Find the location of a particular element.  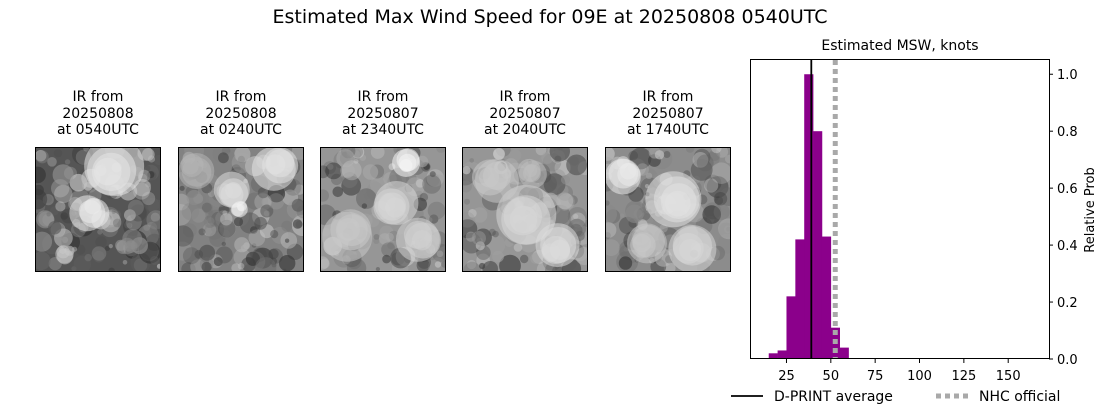

ir-panel-title: IR from 20250808 at 0540UTC is located at coordinates (98, 114).